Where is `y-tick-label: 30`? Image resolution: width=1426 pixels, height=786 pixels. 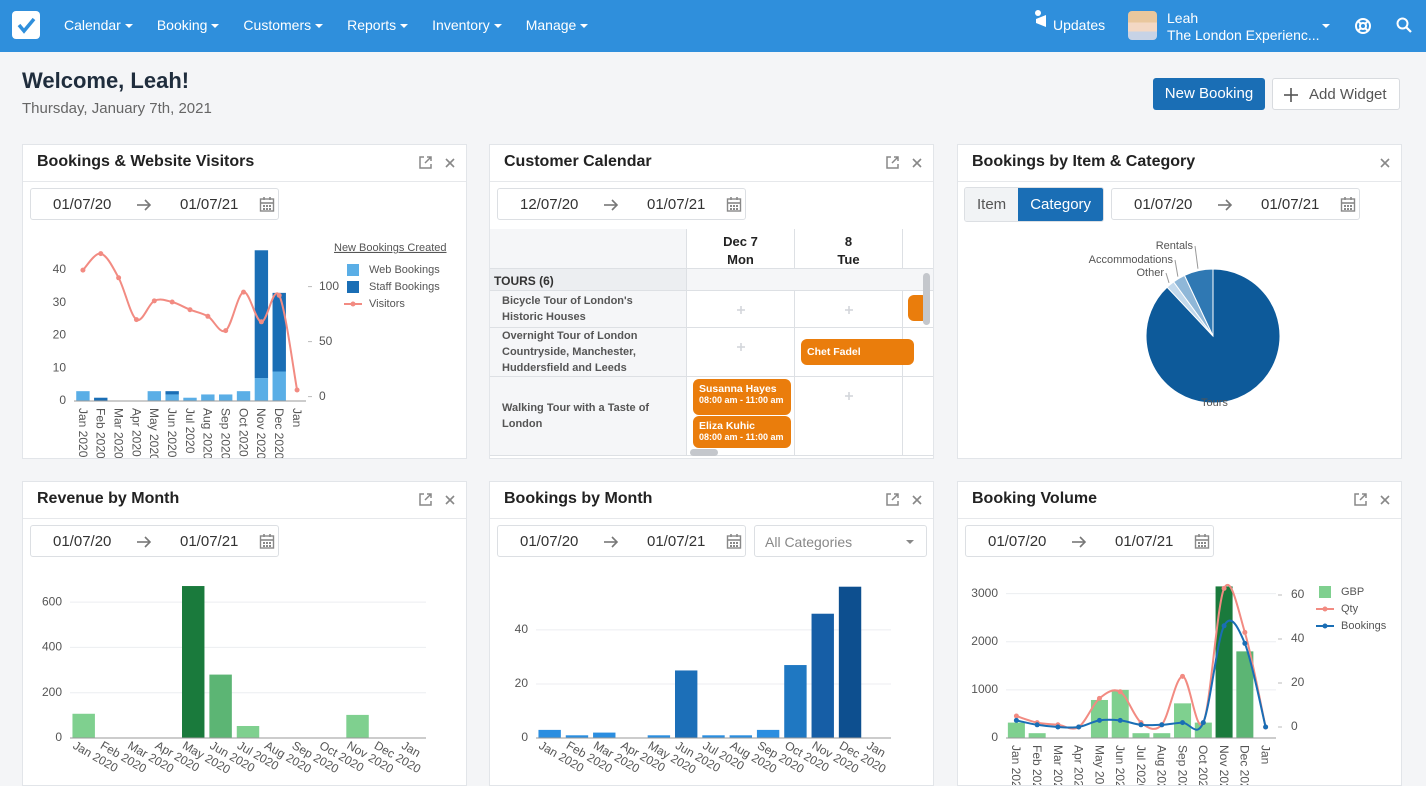 y-tick-label: 30 is located at coordinates (60, 302).